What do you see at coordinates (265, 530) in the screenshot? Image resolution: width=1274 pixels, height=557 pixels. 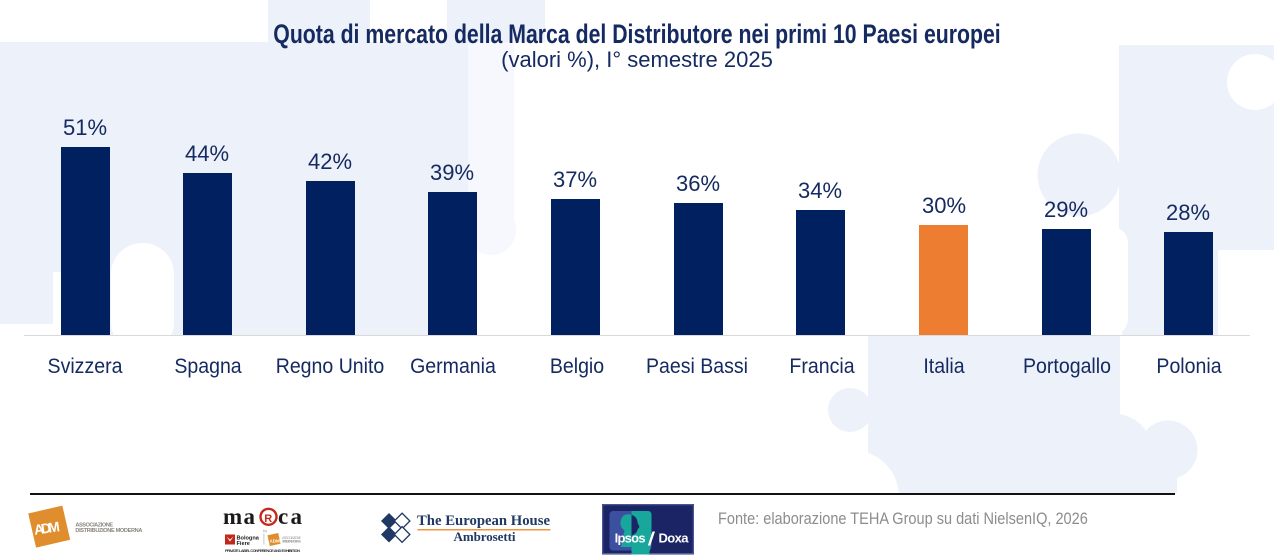 I see `svg-text: by` at bounding box center [265, 530].